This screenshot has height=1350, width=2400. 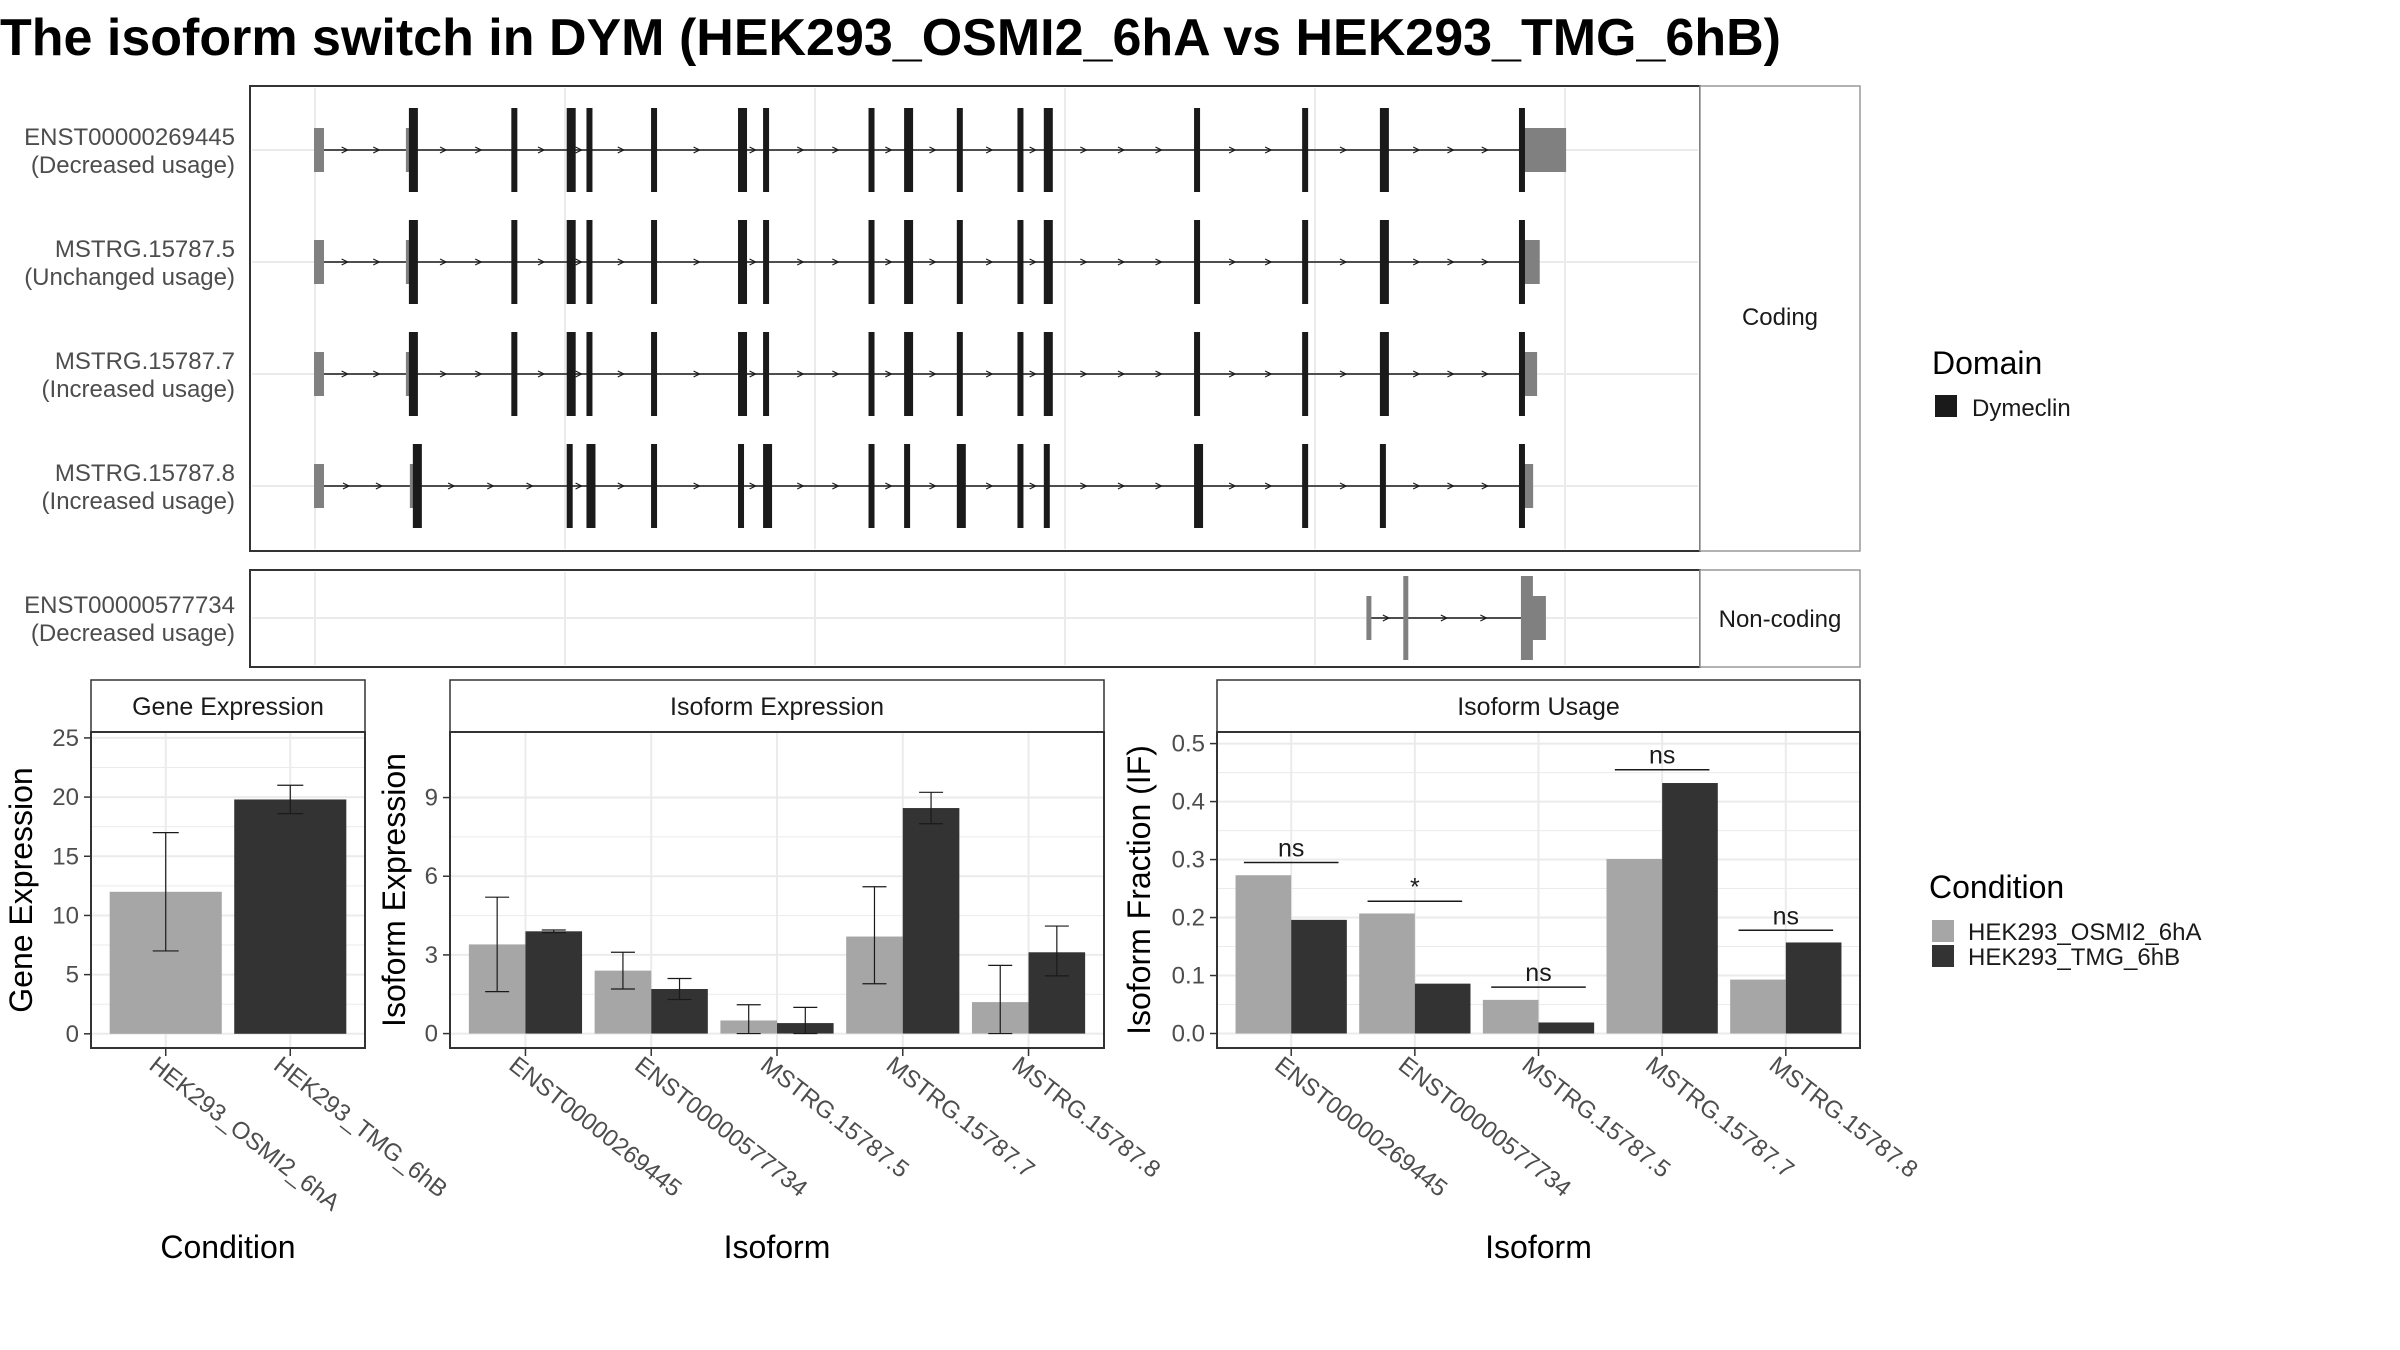 What do you see at coordinates (1188, 802) in the screenshot?
I see `y-tick-label: 0.4` at bounding box center [1188, 802].